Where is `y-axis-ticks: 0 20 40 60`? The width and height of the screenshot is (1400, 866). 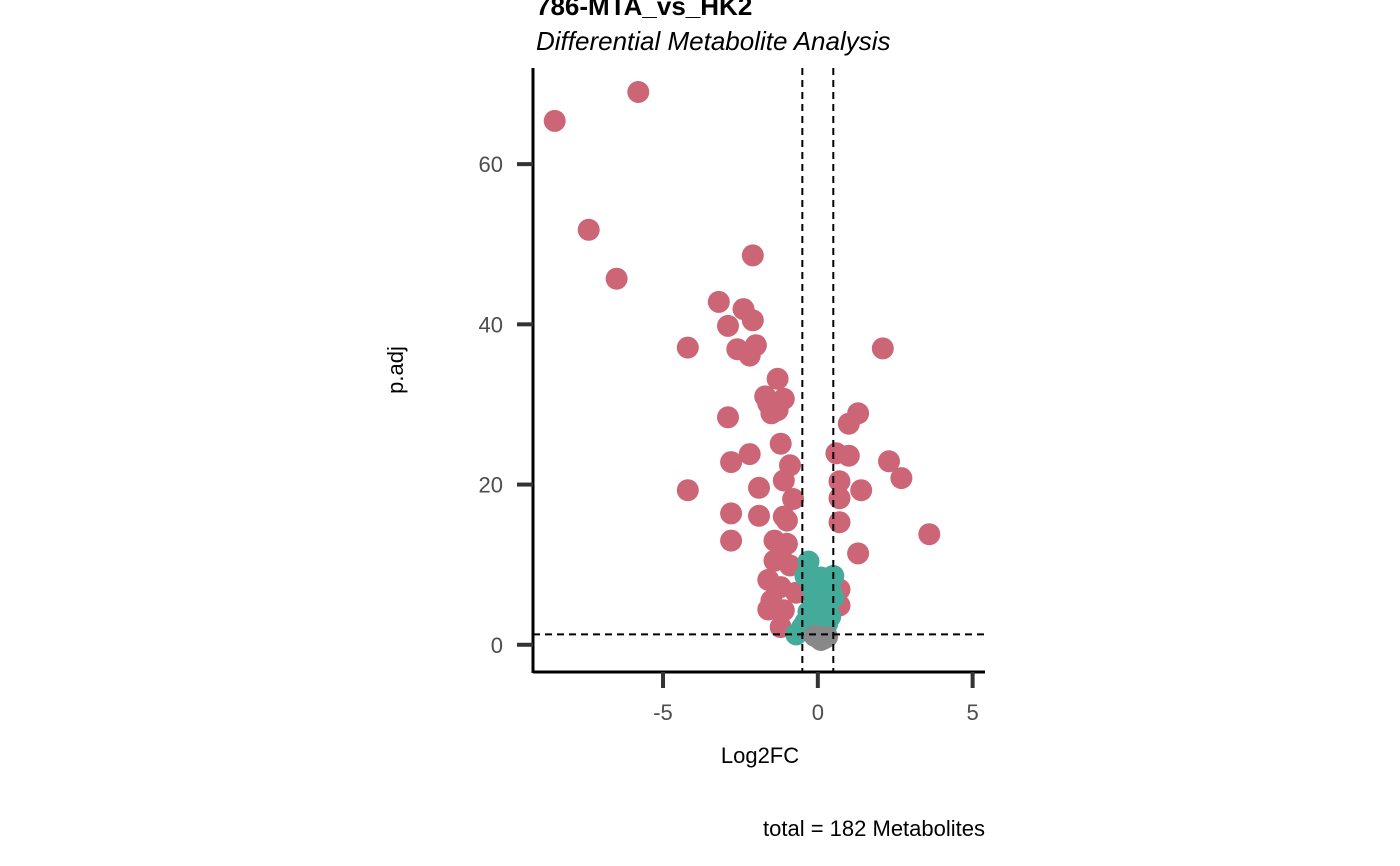 y-axis-ticks: 0 20 40 60 is located at coordinates (506, 405).